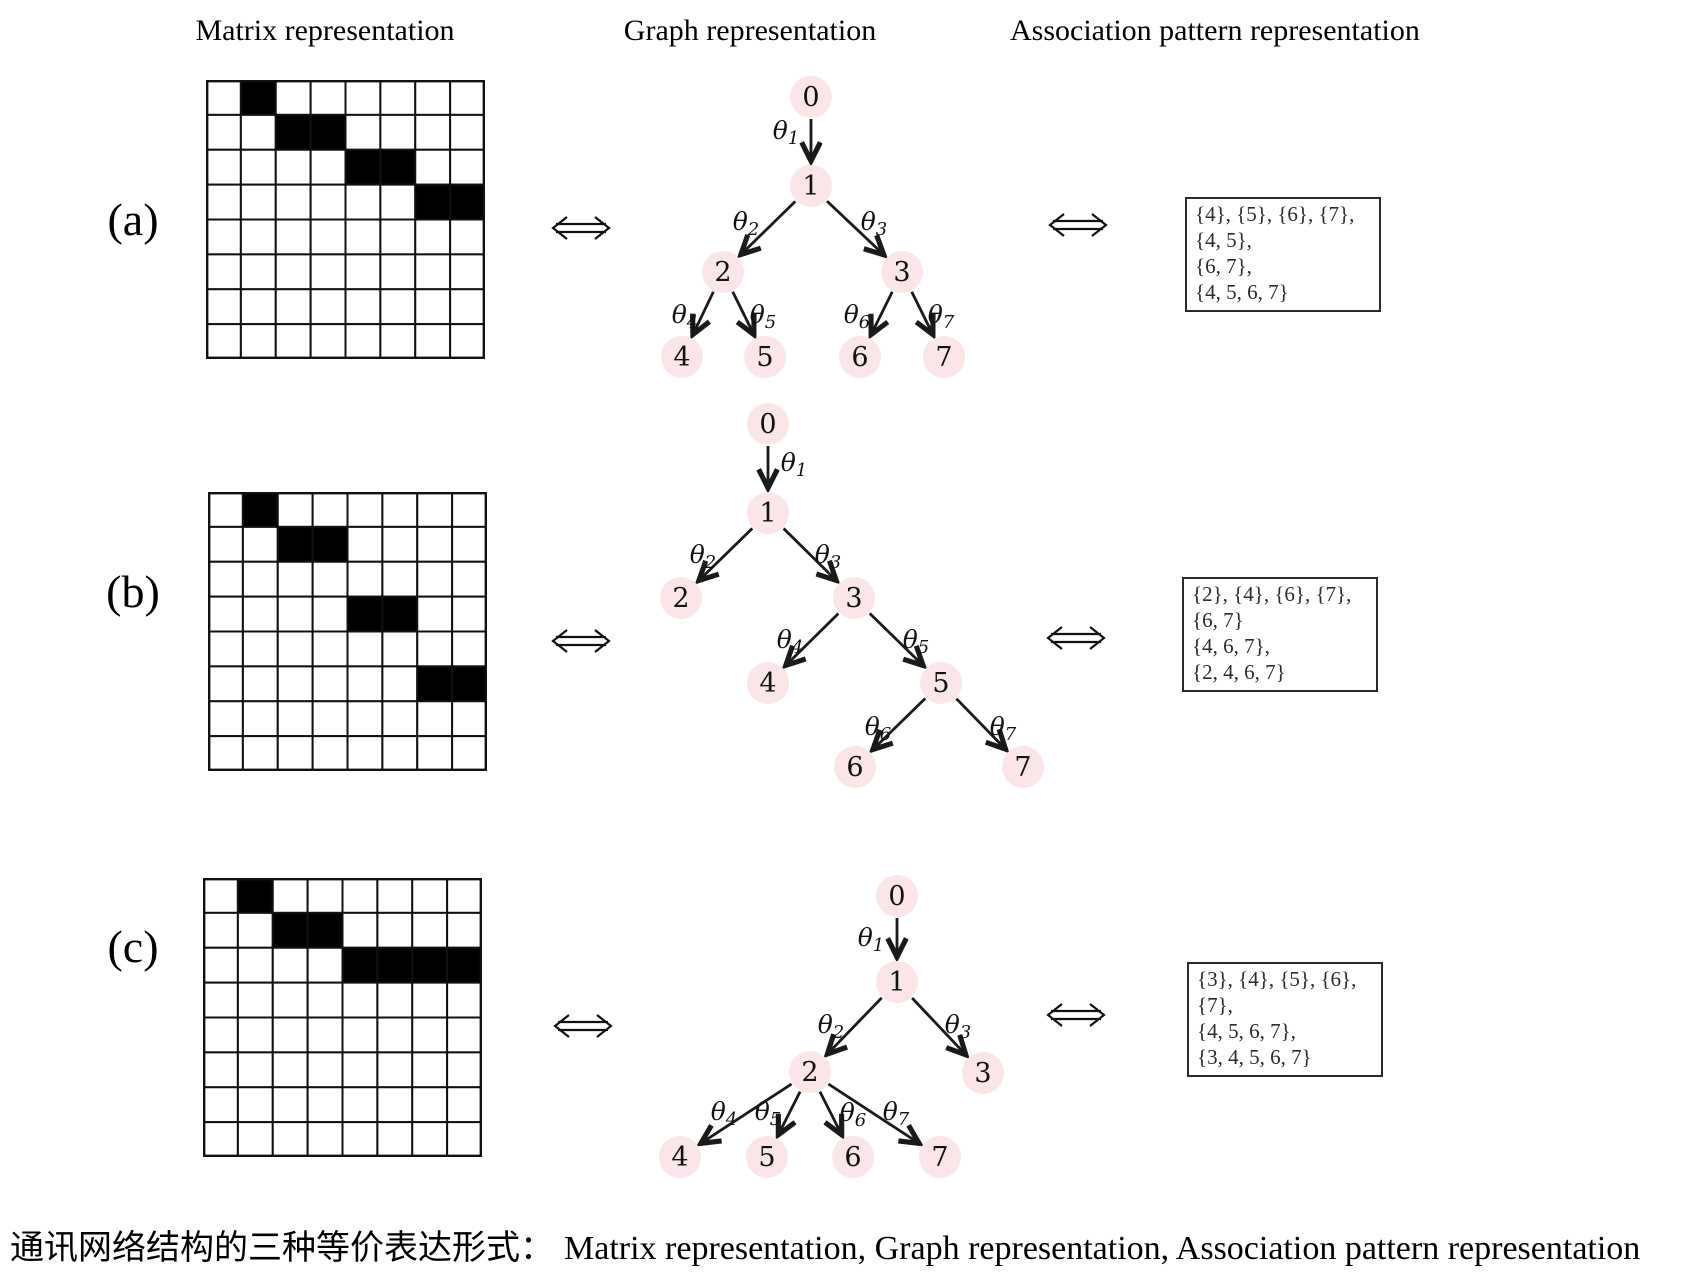 Image resolution: width=1694 pixels, height=1280 pixels. Describe the element at coordinates (767, 424) in the screenshot. I see `graph-node-label: 0` at that location.